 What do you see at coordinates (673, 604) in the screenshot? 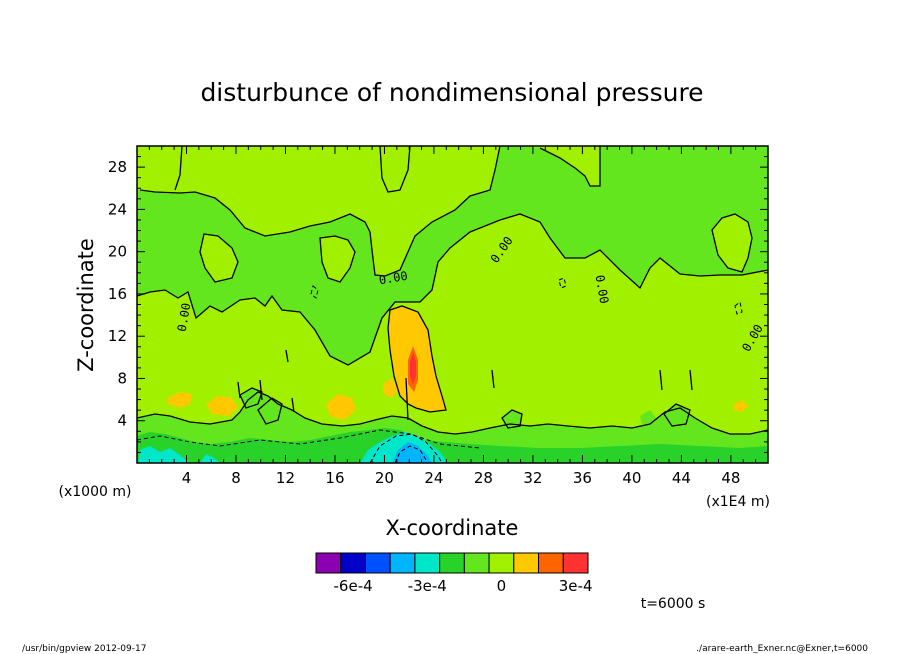
I see `time-label: t=6000 s` at bounding box center [673, 604].